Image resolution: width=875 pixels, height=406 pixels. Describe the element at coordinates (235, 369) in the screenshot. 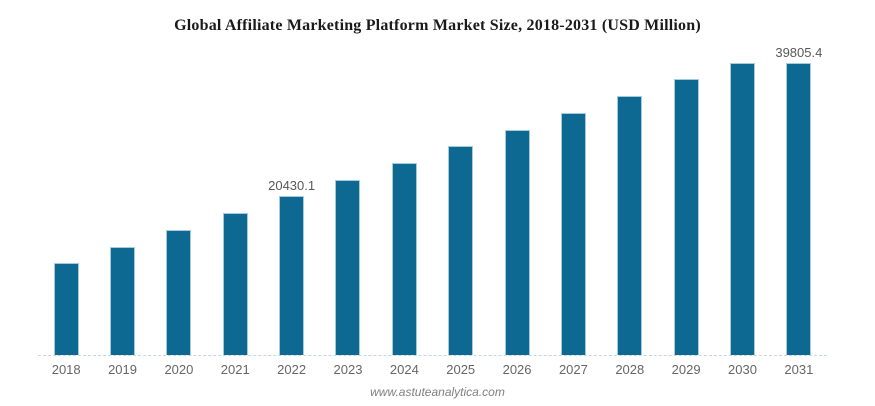

I see `x-tick-label-2021: 2021` at that location.